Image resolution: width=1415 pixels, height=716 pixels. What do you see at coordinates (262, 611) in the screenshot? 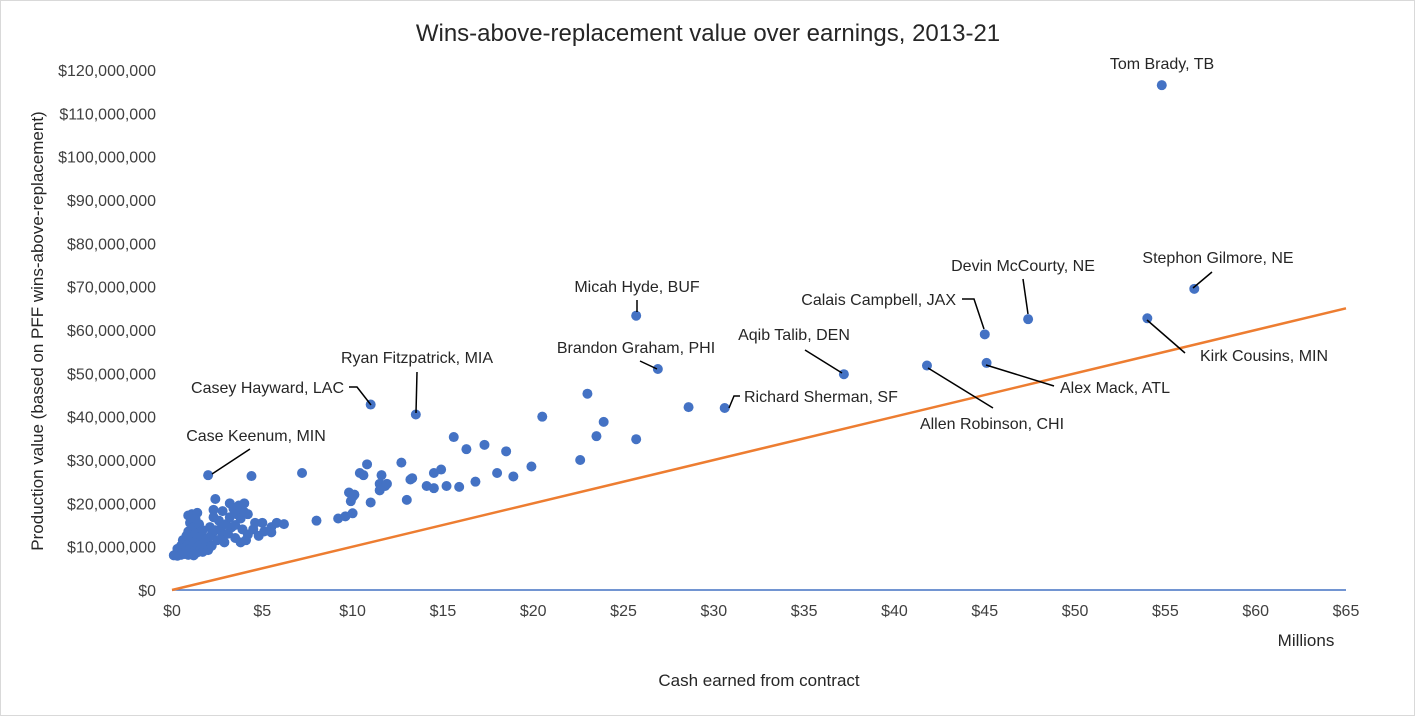
I see `x-tick-label: $5` at bounding box center [262, 611].